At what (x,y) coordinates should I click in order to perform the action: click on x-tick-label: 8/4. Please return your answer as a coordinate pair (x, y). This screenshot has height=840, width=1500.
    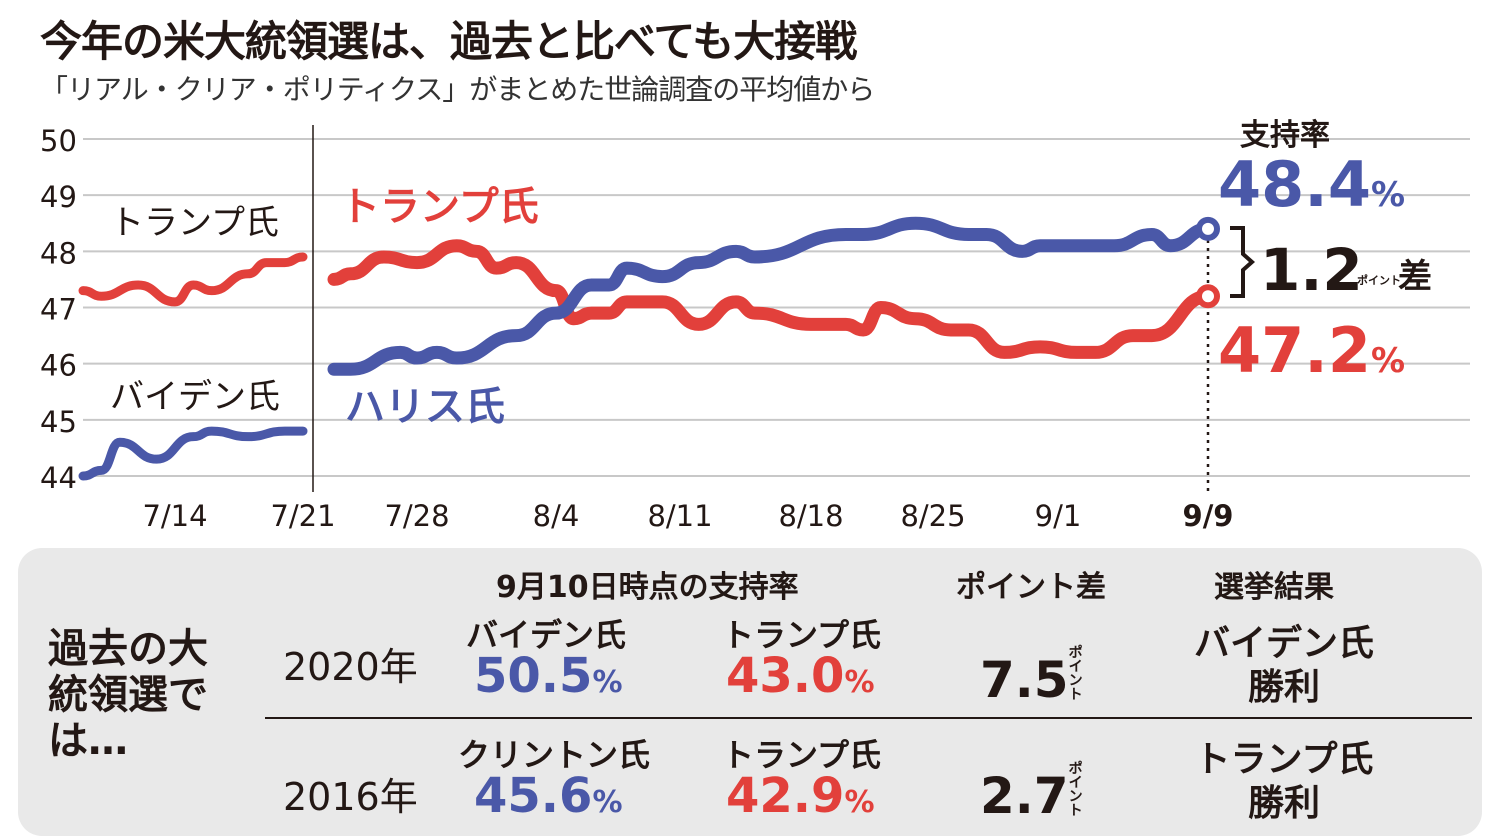
    Looking at the image, I should click on (556, 516).